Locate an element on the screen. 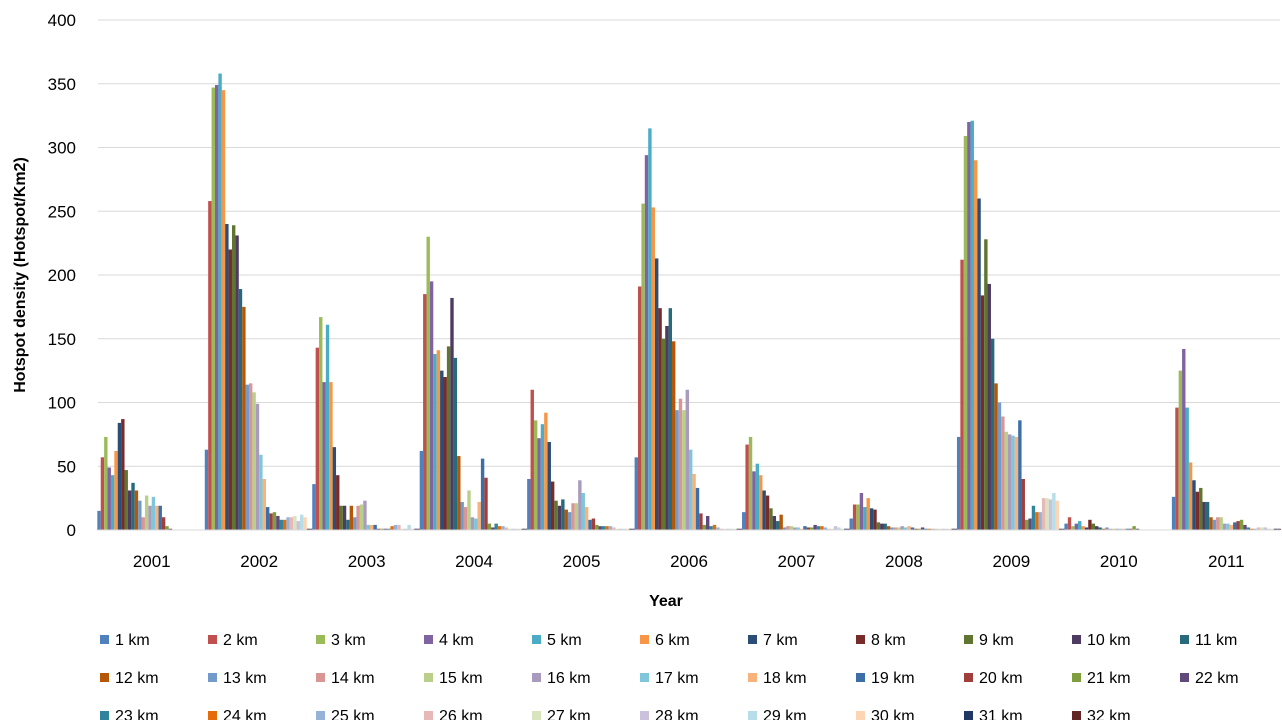 The width and height of the screenshot is (1282, 720). bar-2005-9km is located at coordinates (556, 515).